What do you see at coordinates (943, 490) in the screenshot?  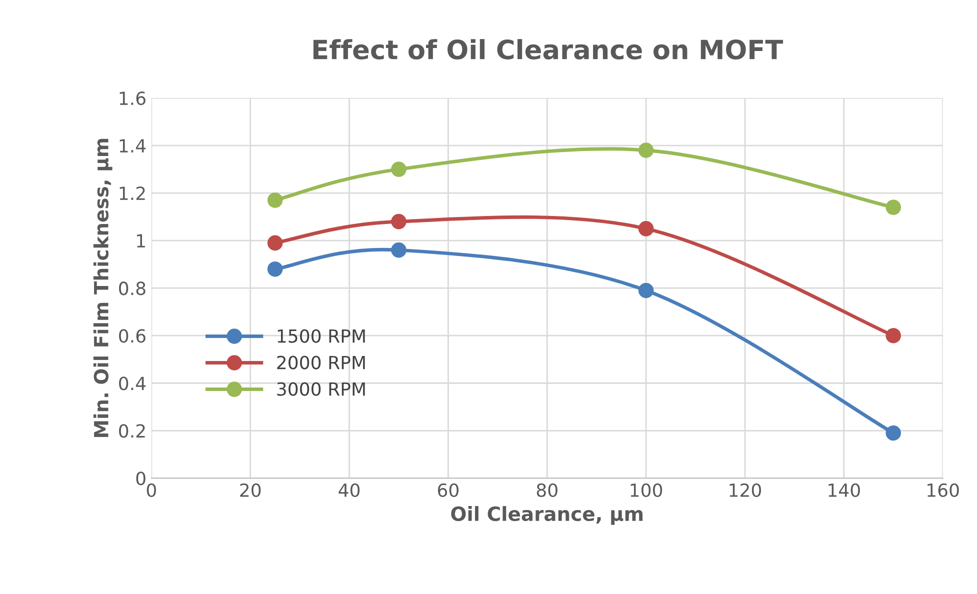 I see `x-tick-label: 160` at bounding box center [943, 490].